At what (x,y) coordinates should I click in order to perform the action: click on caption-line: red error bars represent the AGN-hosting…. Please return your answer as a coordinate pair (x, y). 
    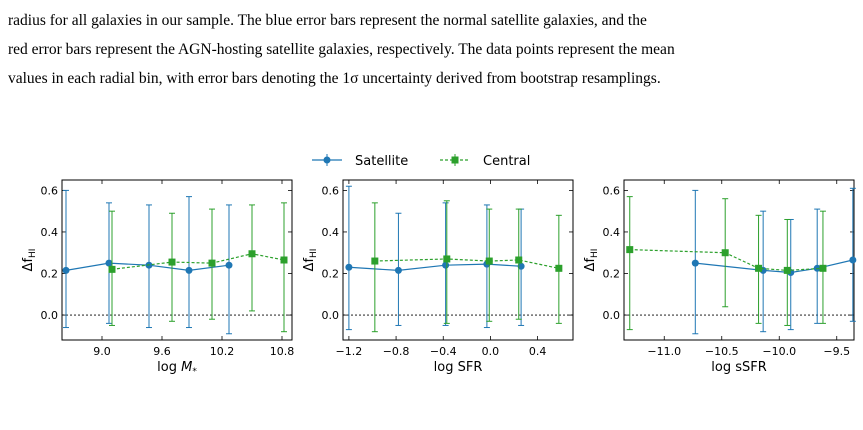
    Looking at the image, I should click on (341, 49).